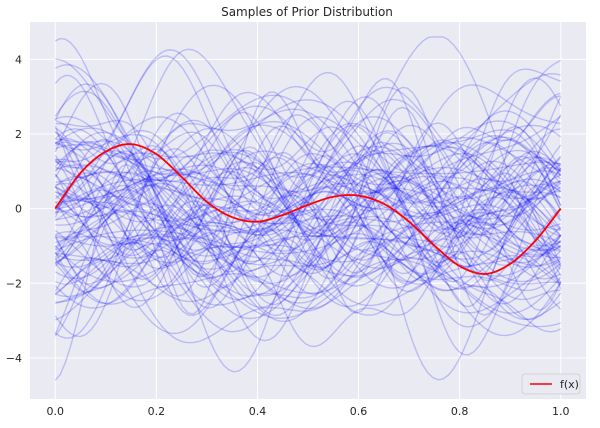  What do you see at coordinates (18, 134) in the screenshot?
I see `y-tick-label: 2` at bounding box center [18, 134].